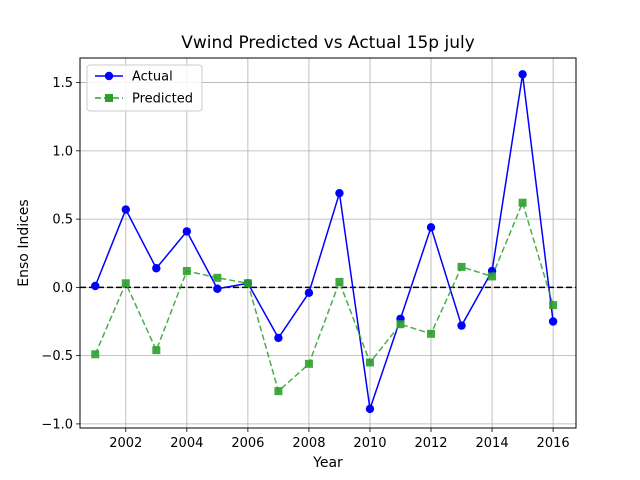 The image size is (640, 480). What do you see at coordinates (62, 151) in the screenshot?
I see `y-tick-label: 1.0` at bounding box center [62, 151].